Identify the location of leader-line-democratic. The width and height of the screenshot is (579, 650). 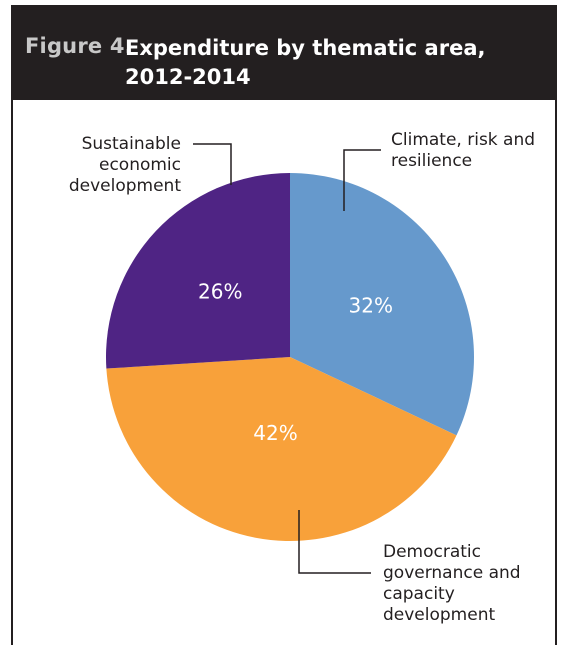
(334, 542).